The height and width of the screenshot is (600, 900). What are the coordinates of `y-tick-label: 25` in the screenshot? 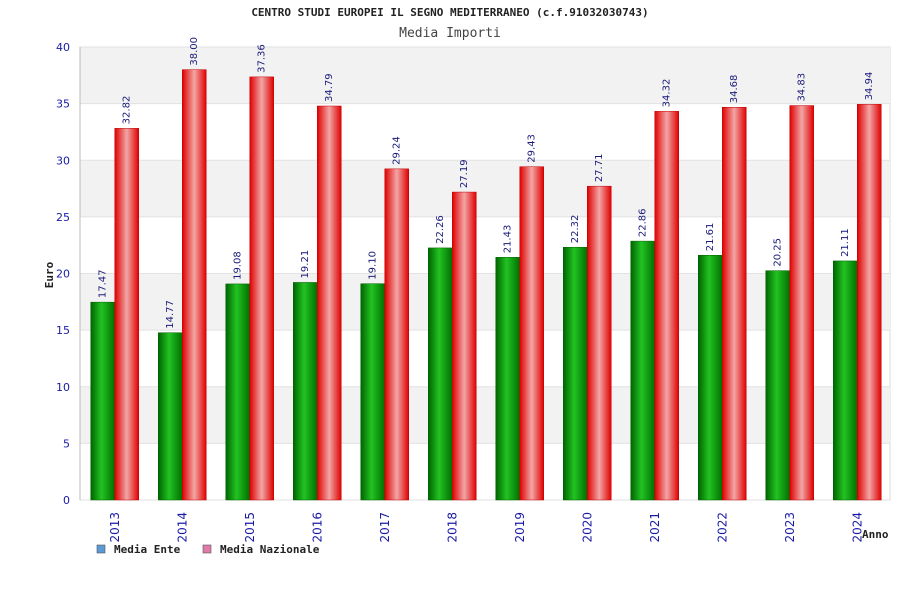 It's located at (63, 217).